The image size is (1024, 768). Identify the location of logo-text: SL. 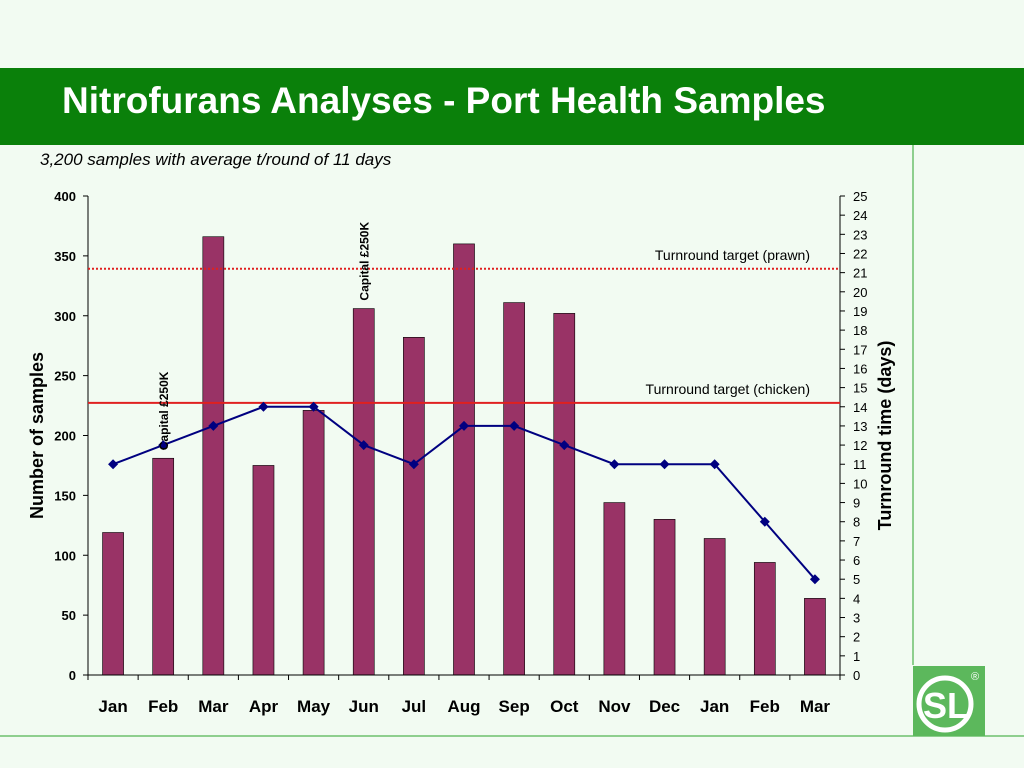
(946, 705).